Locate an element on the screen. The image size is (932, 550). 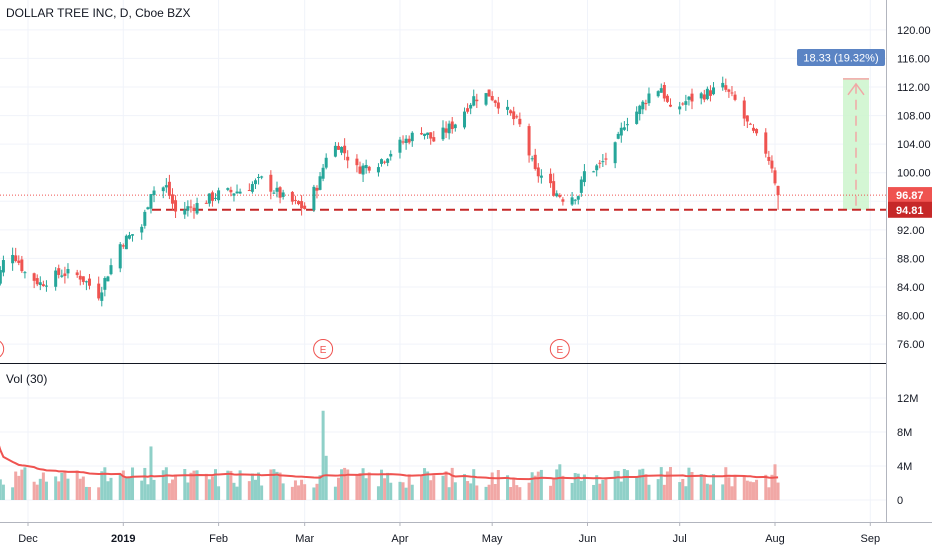
earnings-markers: EEE is located at coordinates (285, 349).